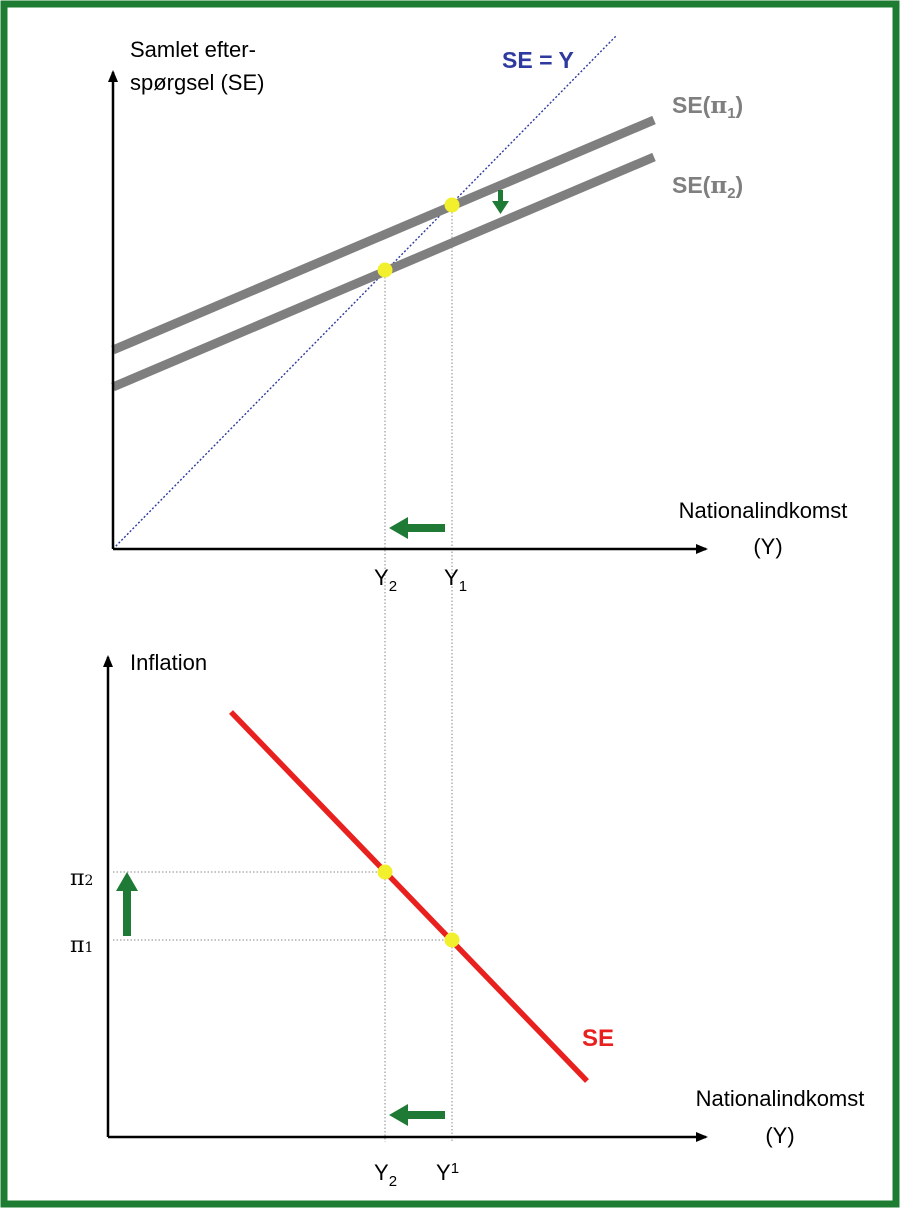 Image resolution: width=900 pixels, height=1213 pixels. I want to click on se-pi2-label: SE(π2), so click(707, 187).